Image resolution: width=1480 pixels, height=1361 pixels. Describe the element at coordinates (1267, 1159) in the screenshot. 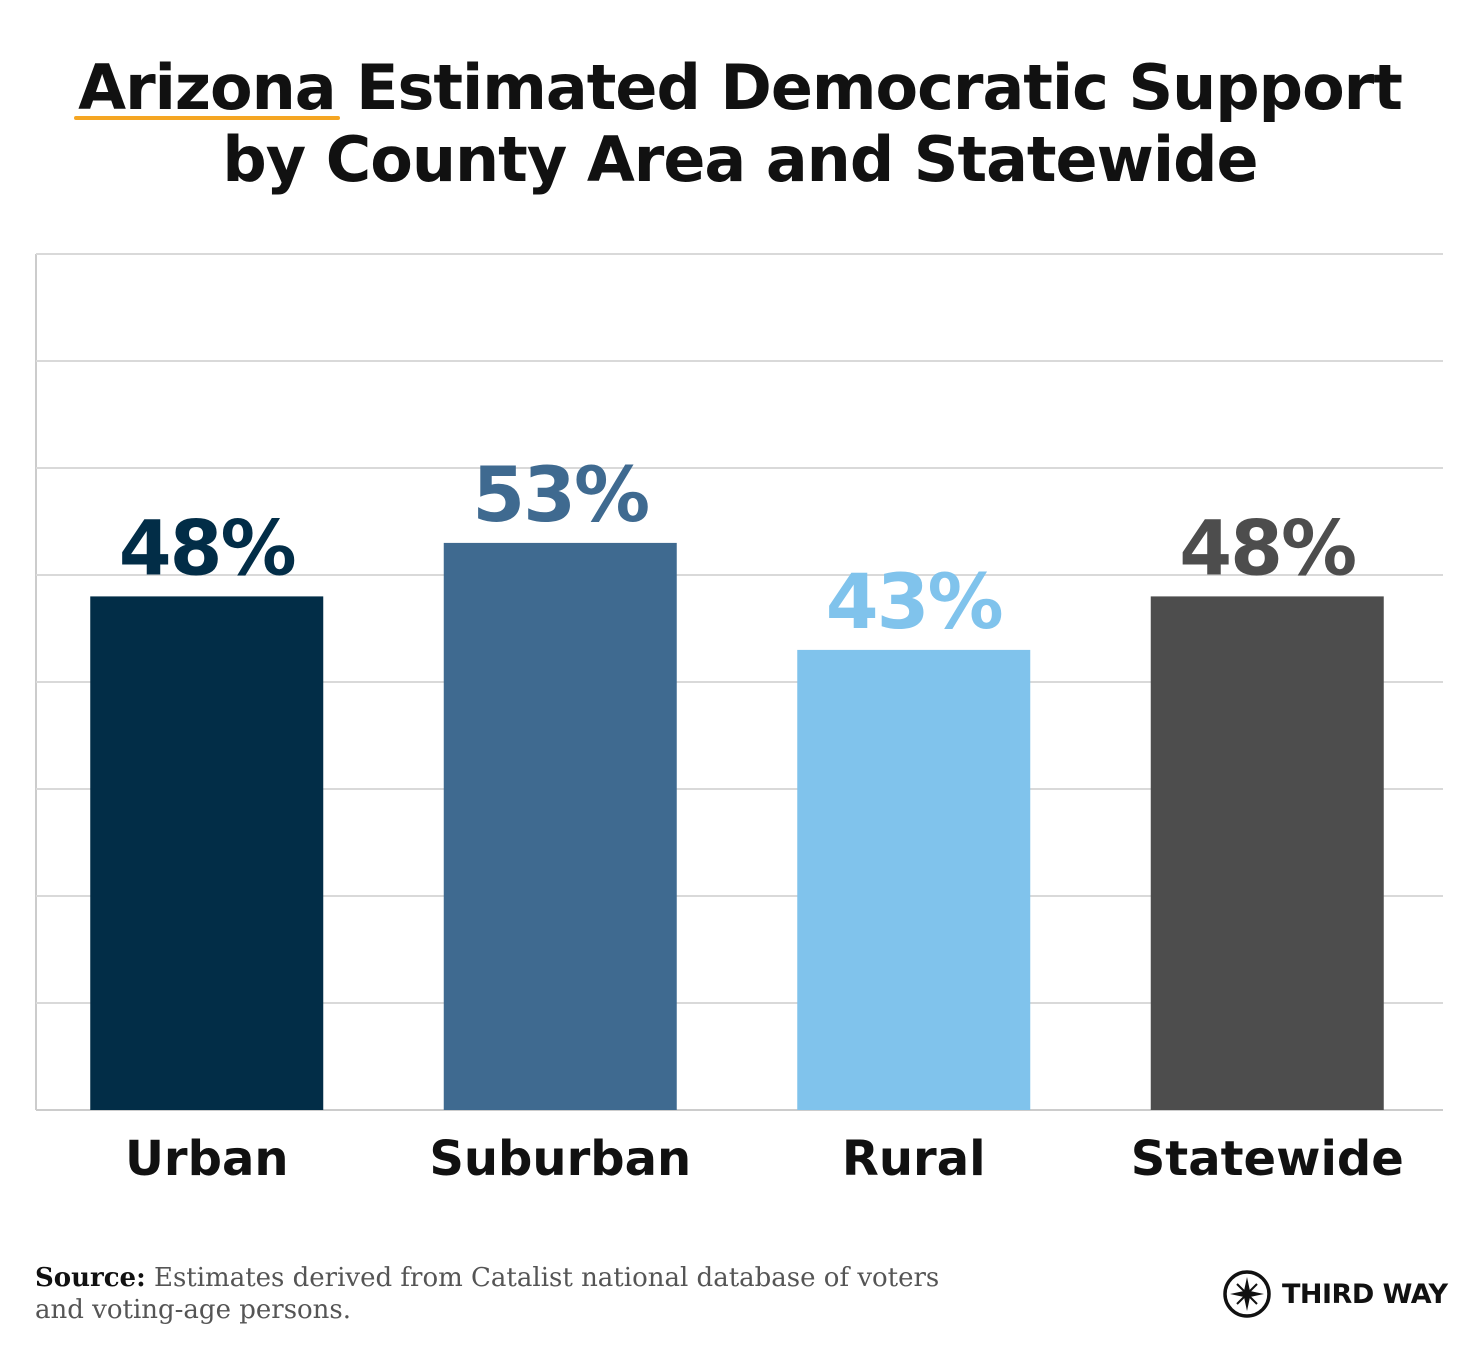

I see `category-label-statewide: Statewide` at that location.